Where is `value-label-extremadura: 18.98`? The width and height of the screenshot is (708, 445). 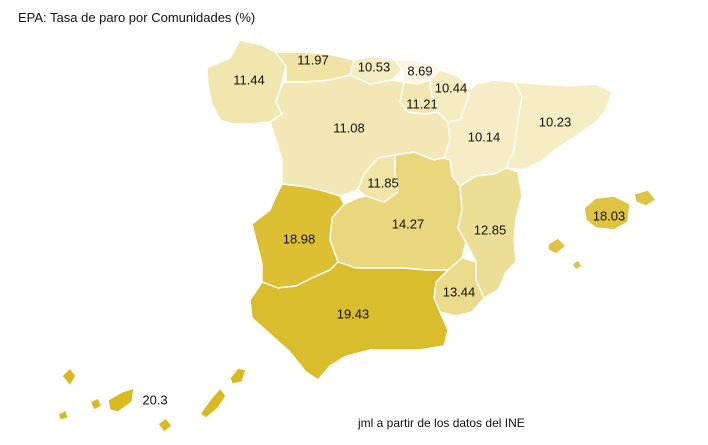 value-label-extremadura: 18.98 is located at coordinates (299, 238).